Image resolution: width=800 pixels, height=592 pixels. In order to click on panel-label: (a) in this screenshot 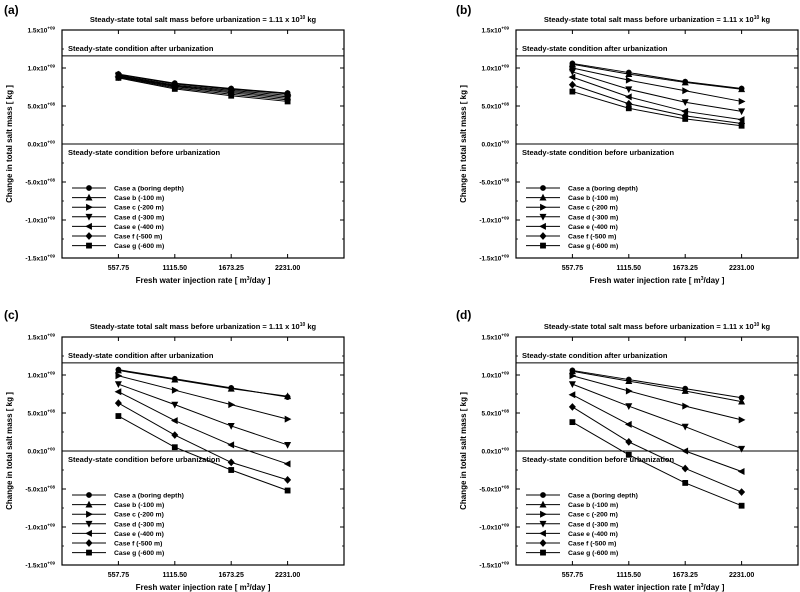, I will do `click(11, 10)`.